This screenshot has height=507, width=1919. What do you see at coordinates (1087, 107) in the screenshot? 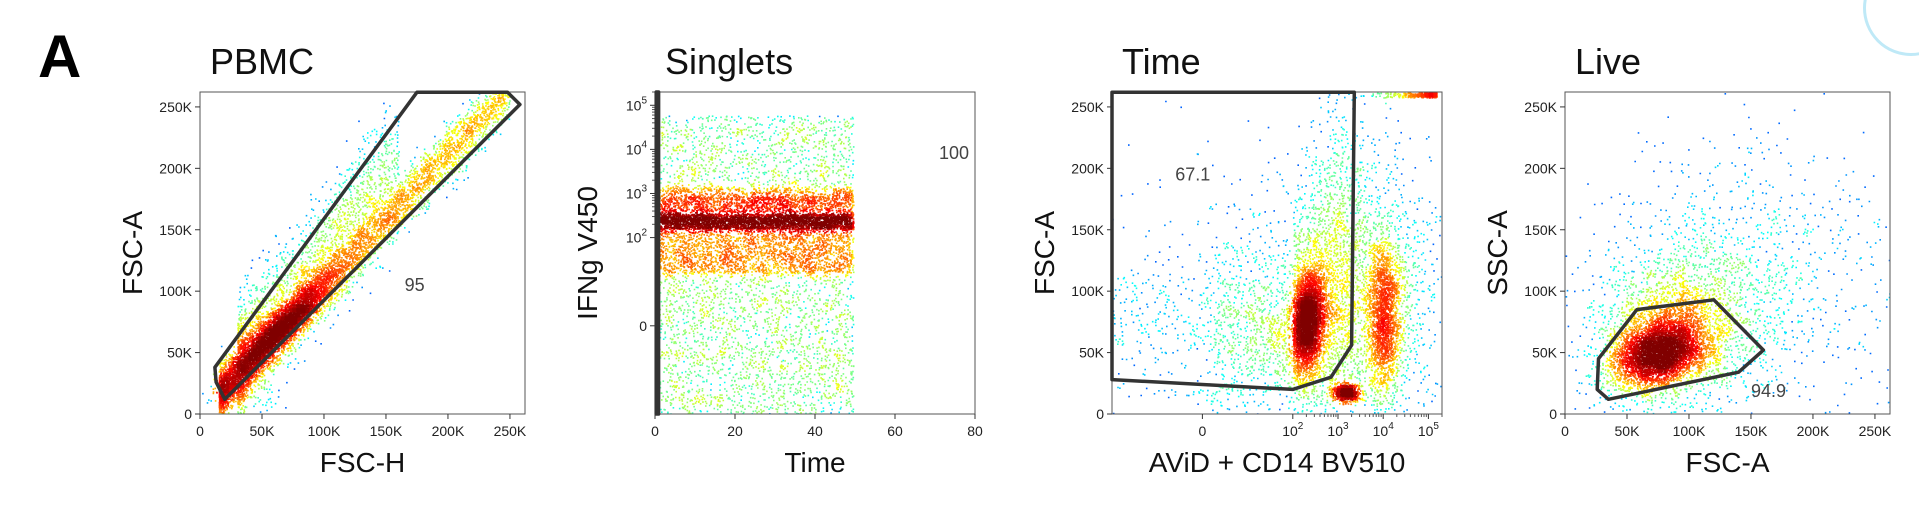
I see `y-tick-label: 250K` at bounding box center [1087, 107].